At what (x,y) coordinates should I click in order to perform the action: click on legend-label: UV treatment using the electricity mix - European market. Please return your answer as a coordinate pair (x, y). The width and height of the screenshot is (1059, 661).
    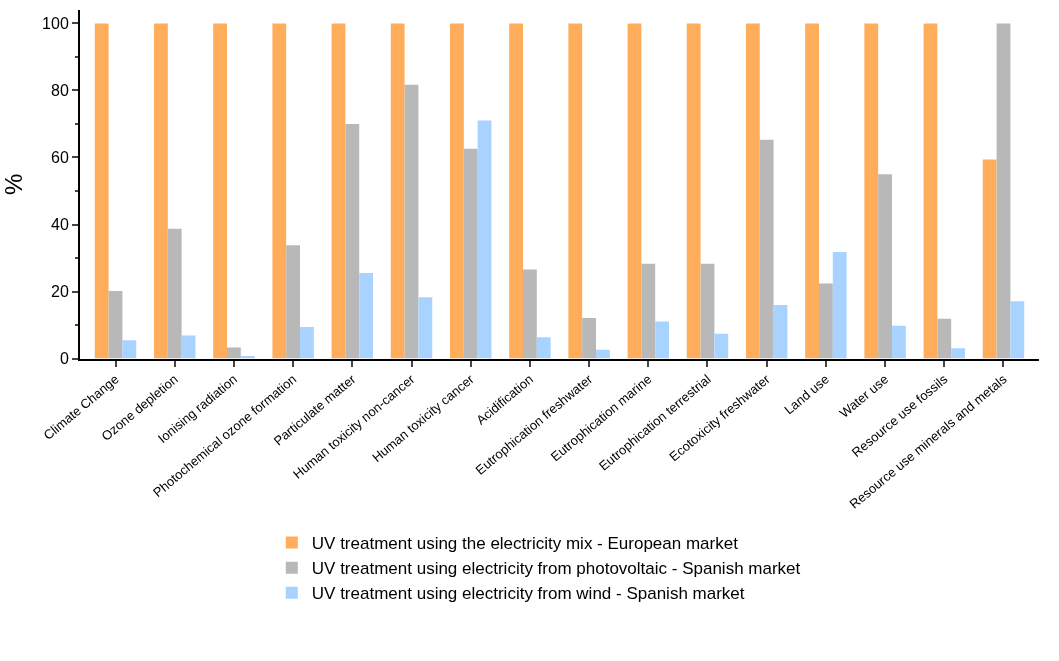
    Looking at the image, I should click on (525, 544).